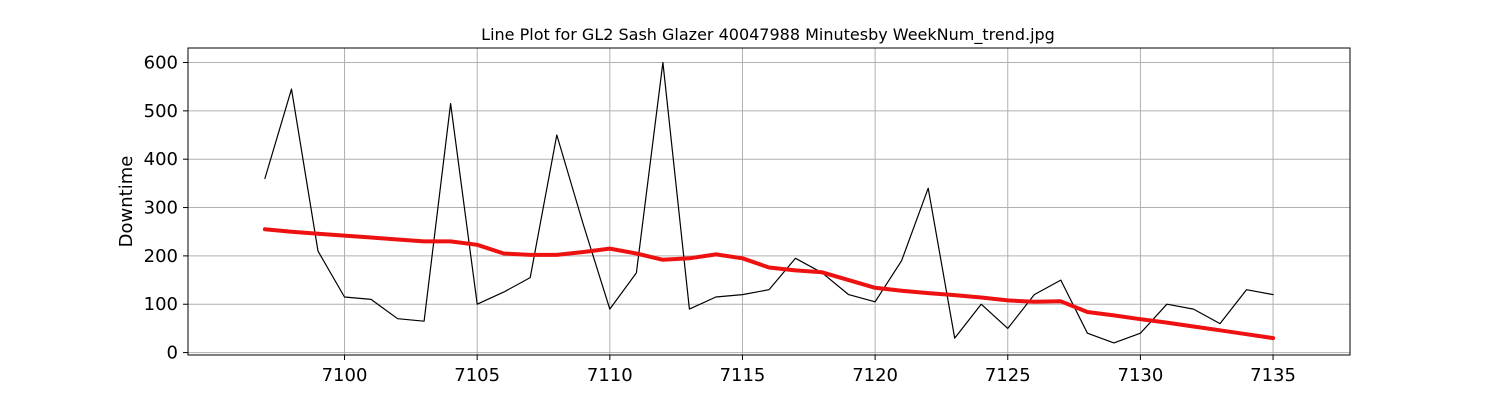  Describe the element at coordinates (126, 202) in the screenshot. I see `y-axis-label: Downtime` at that location.